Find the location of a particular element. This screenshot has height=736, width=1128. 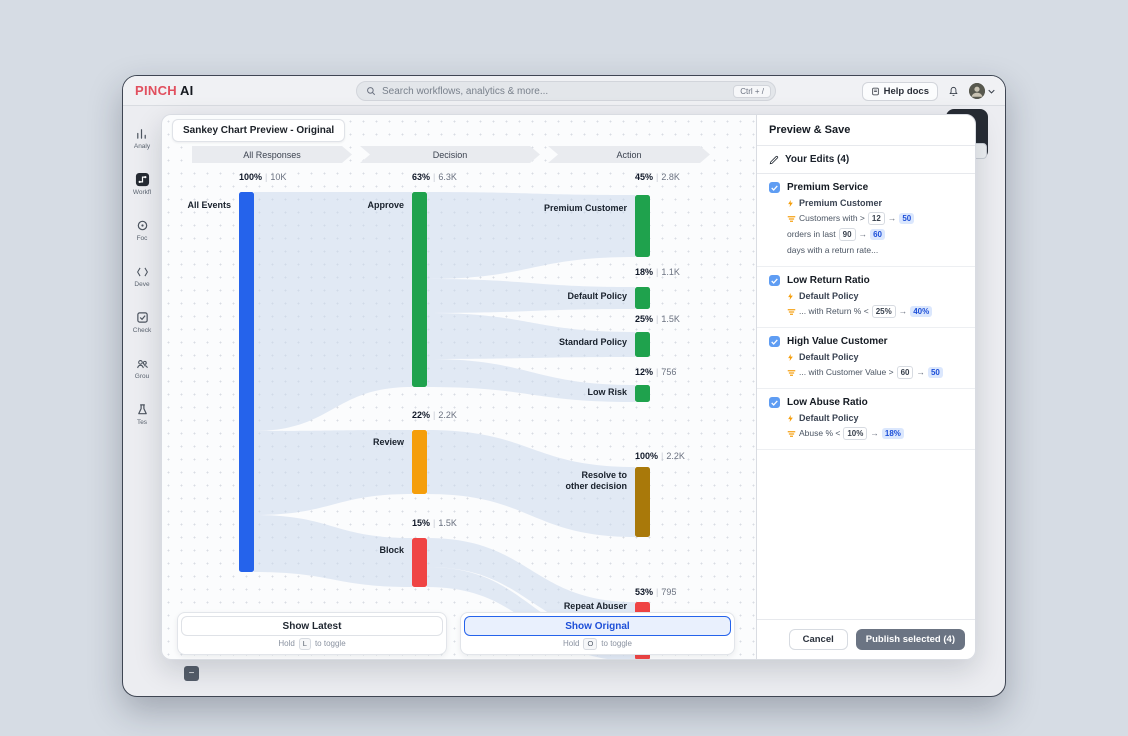

node-label-resolve_other: Resolve to other decision is located at coordinates (596, 480).